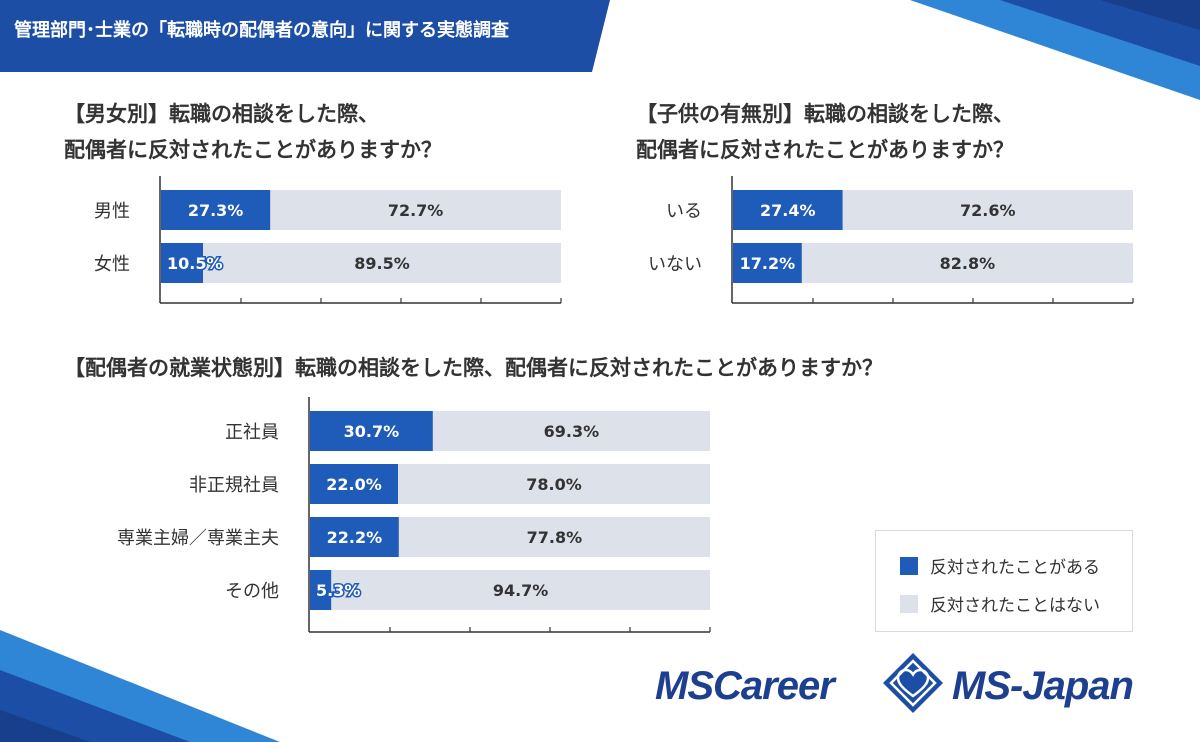 Image resolution: width=1200 pixels, height=742 pixels. What do you see at coordinates (909, 603) in the screenshot?
I see `legend-swatch-not-opposed` at bounding box center [909, 603].